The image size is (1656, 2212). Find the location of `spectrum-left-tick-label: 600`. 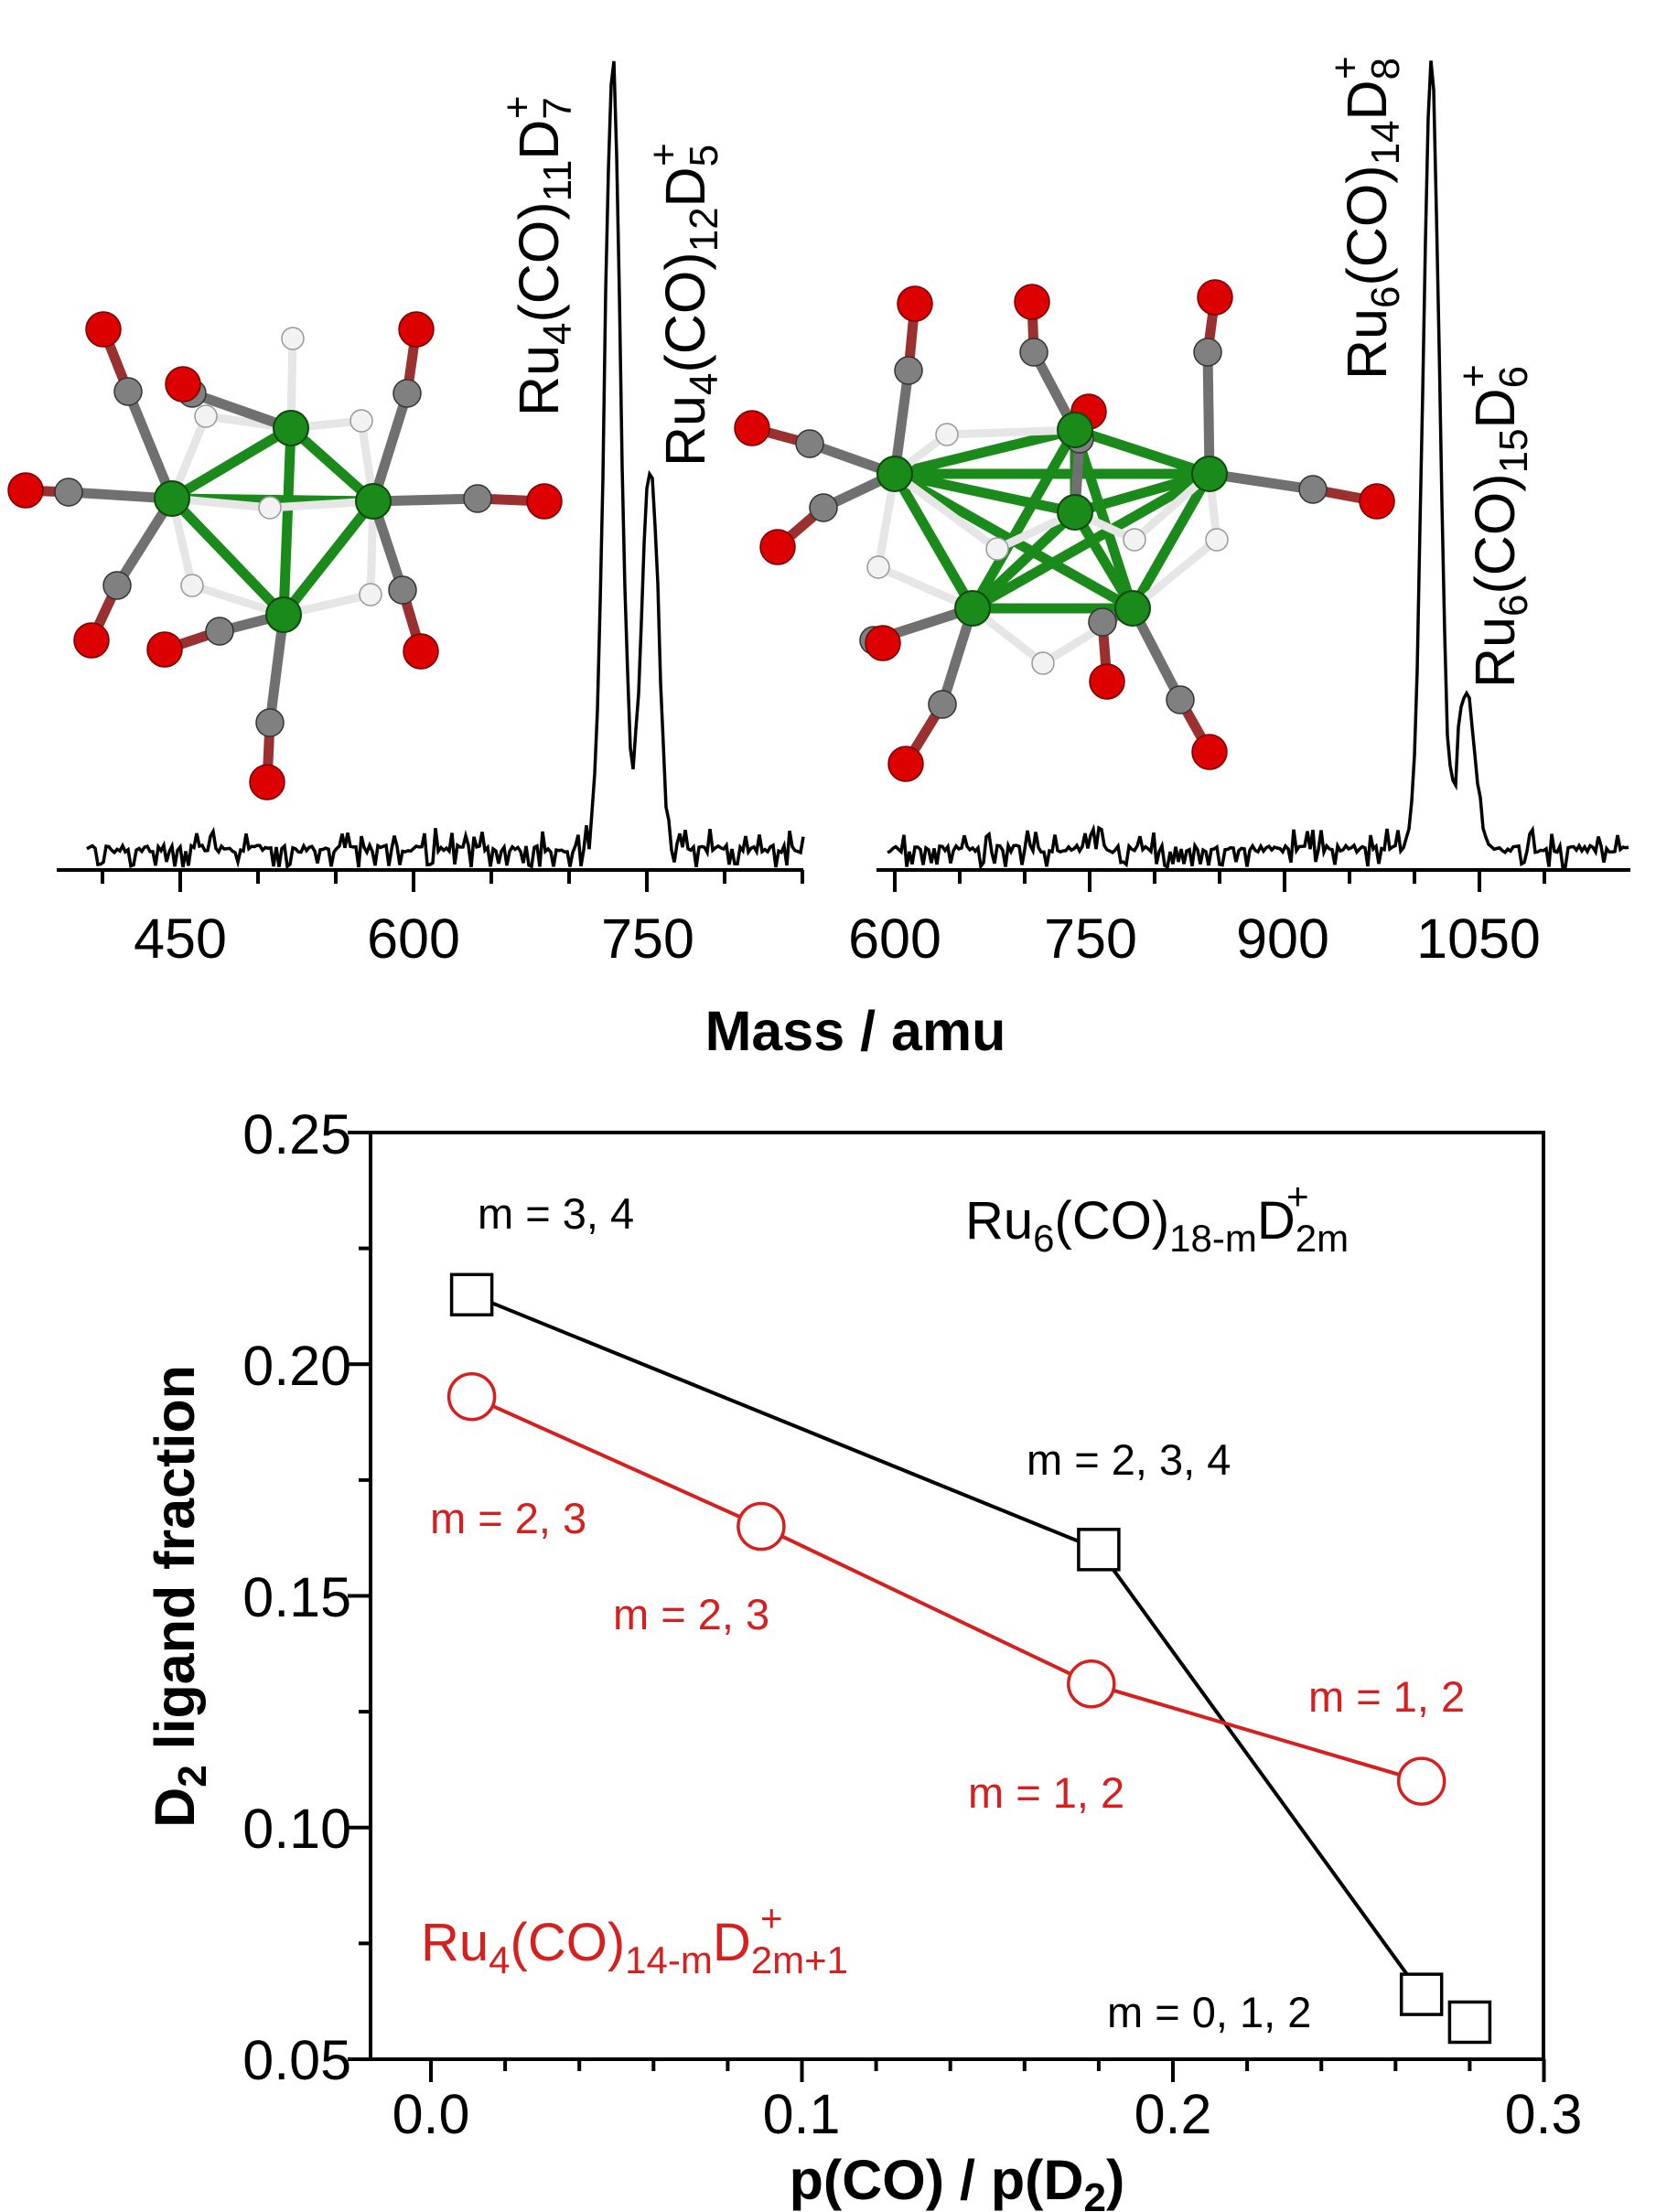

spectrum-left-tick-label: 600 is located at coordinates (413, 938).